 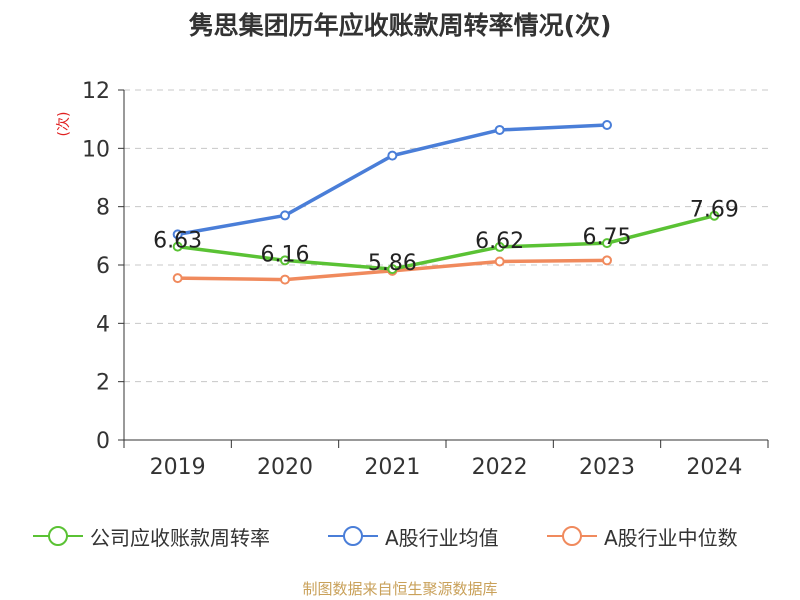 I want to click on data-point-2-2022, so click(x=499, y=261).